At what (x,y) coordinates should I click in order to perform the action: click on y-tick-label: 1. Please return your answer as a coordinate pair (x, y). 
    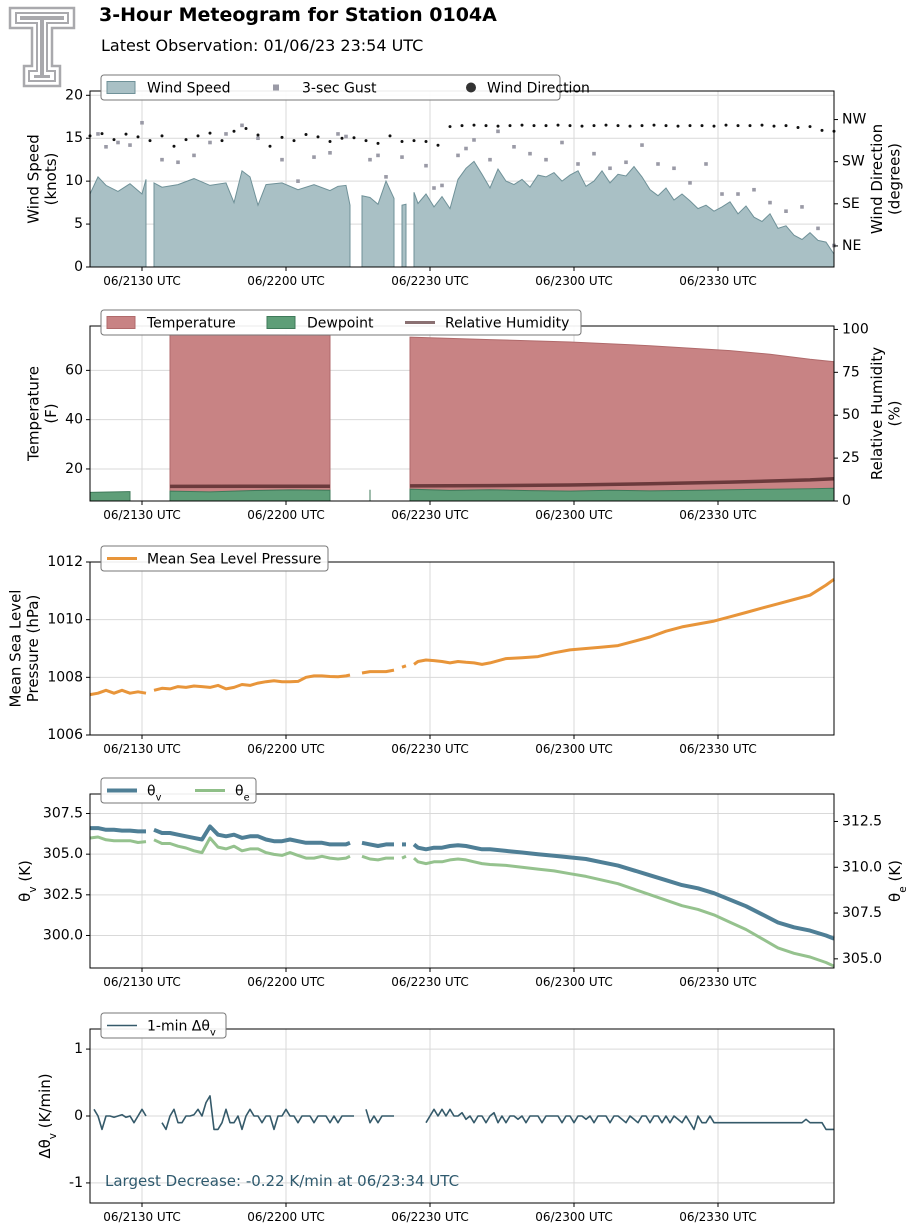
    Looking at the image, I should click on (78, 1049).